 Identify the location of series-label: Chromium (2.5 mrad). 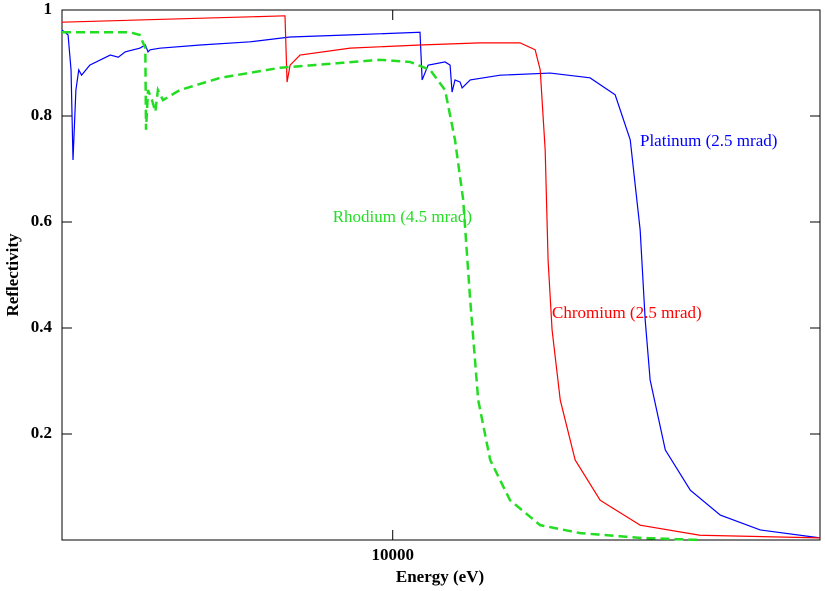
(627, 312).